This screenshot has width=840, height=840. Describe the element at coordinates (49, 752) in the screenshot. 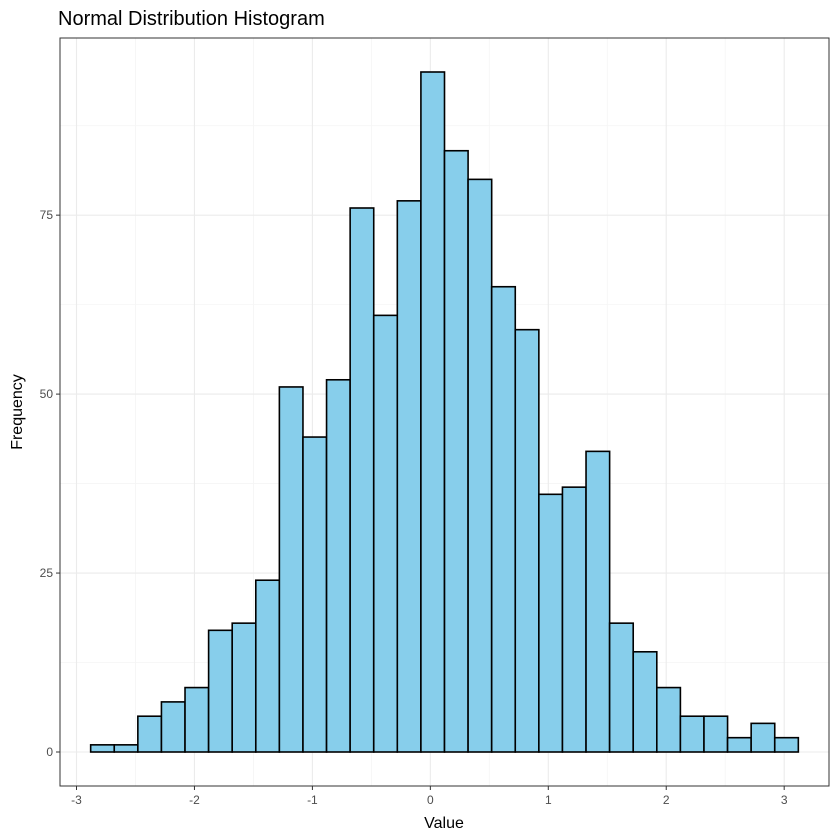

I see `y-tick-label: 0` at that location.